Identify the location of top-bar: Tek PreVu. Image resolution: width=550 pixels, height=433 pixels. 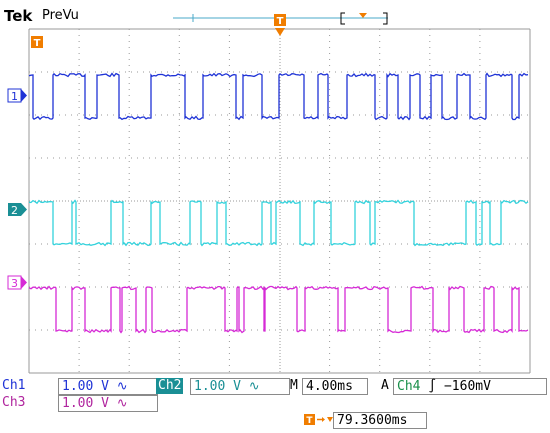
(275, 15).